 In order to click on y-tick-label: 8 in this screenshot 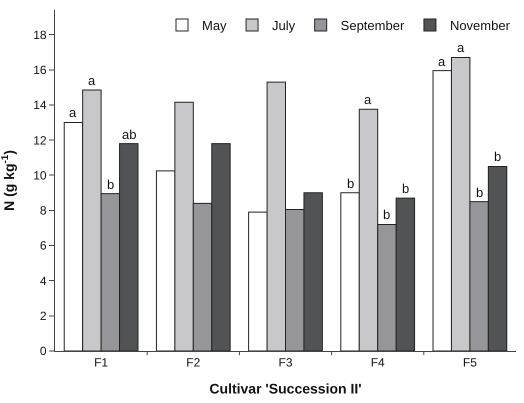, I will do `click(43, 211)`.